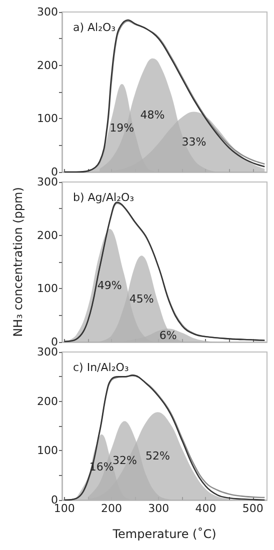  What do you see at coordinates (111, 508) in the screenshot?
I see `x-tick-label: 200` at bounding box center [111, 508].